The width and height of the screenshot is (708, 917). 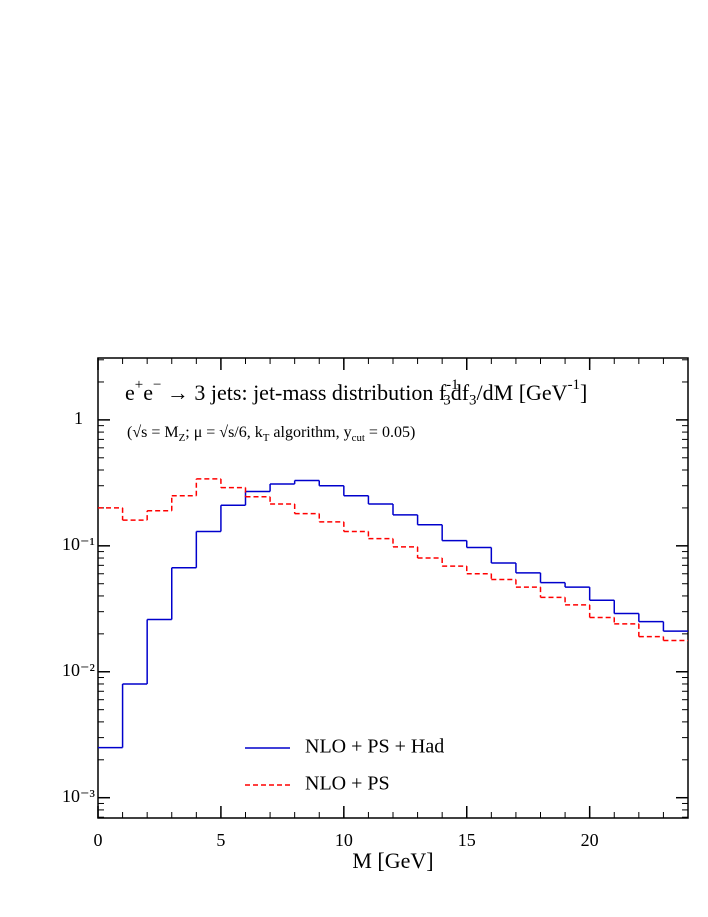 I want to click on chart-subtitle-part: algorithm, y, so click(x=310, y=432).